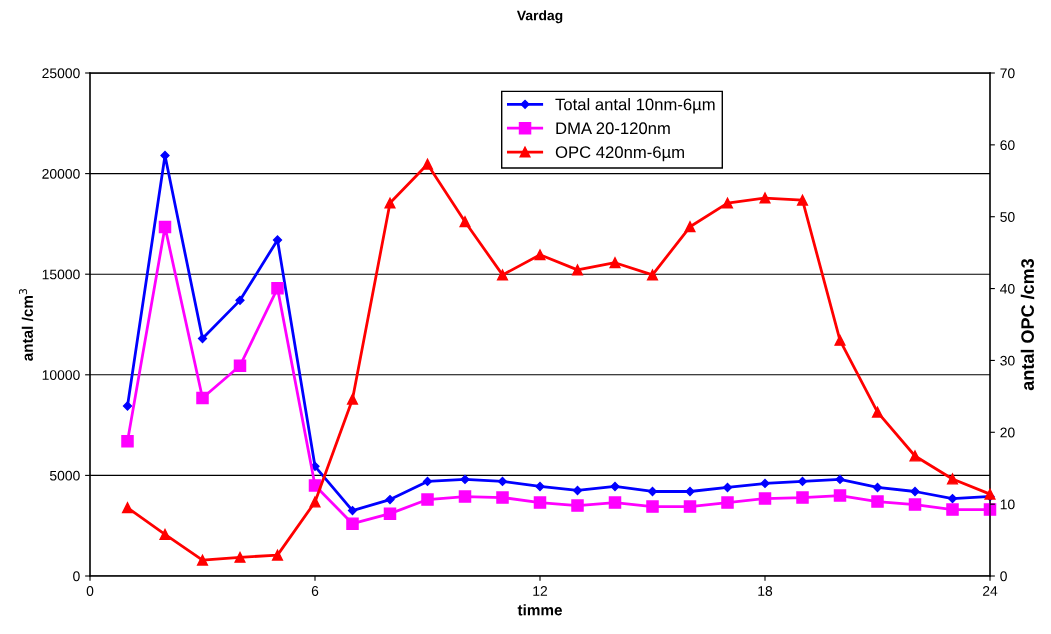 The height and width of the screenshot is (634, 1051). Describe the element at coordinates (539, 610) in the screenshot. I see `x-axis-title: timme` at that location.